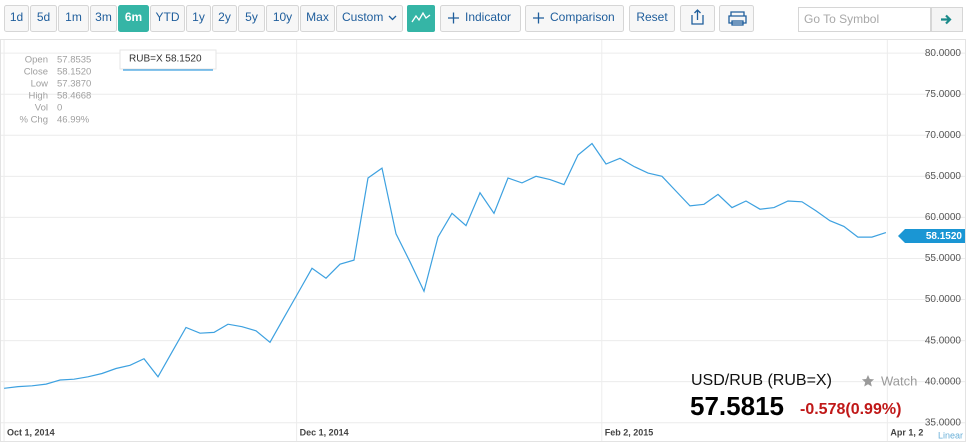  I want to click on x-tick-label: Apr 1, 2, so click(906, 432).